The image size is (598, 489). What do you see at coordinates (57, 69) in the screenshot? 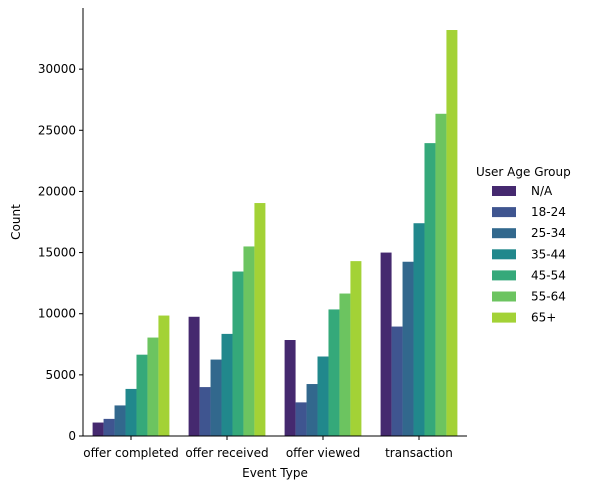
I see `y-tick-label: 30000` at bounding box center [57, 69].